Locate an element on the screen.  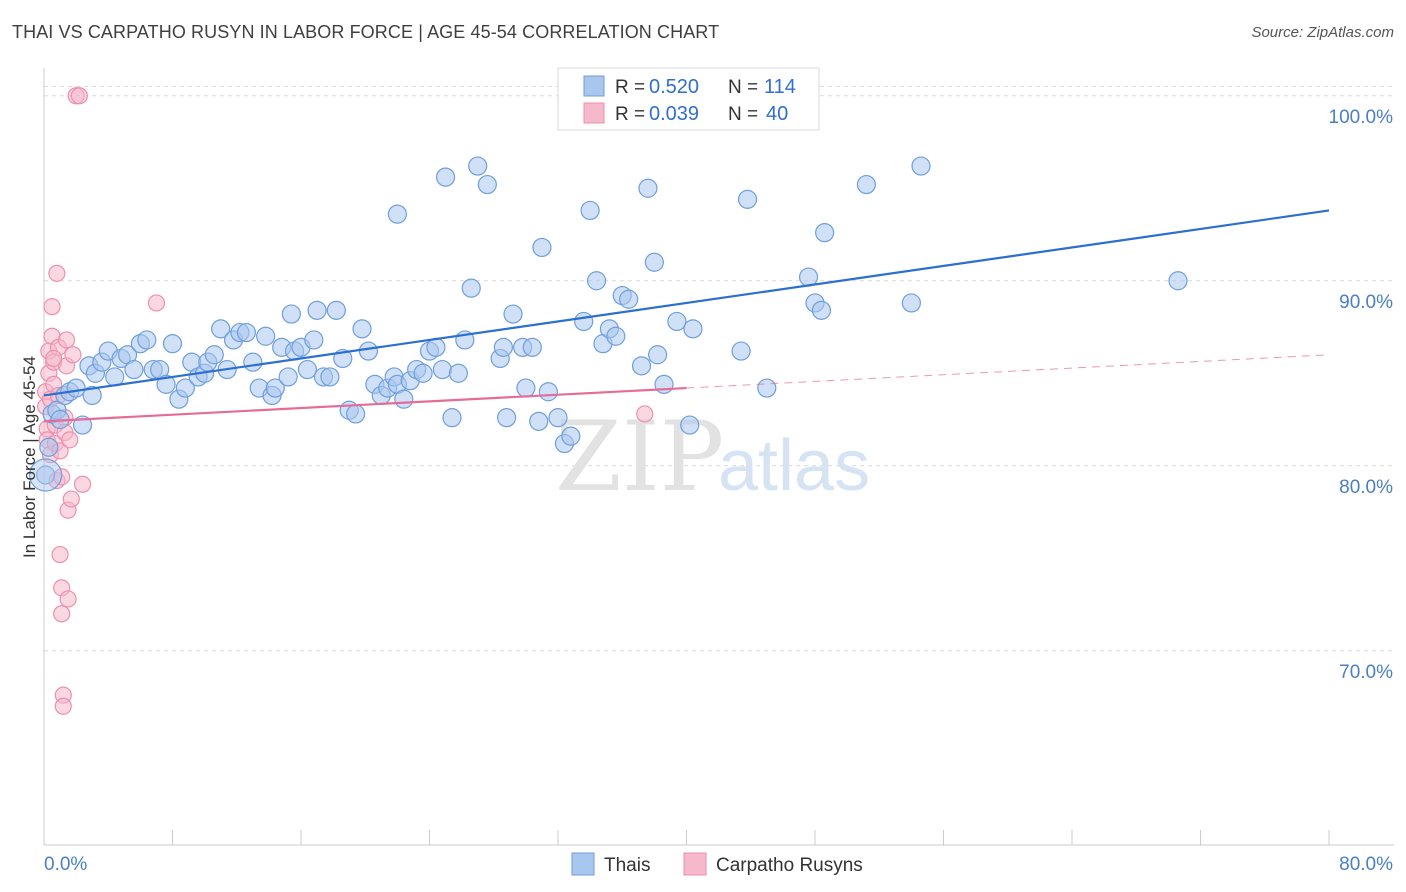
x-tick-label-max: 80.0% is located at coordinates (1366, 864).